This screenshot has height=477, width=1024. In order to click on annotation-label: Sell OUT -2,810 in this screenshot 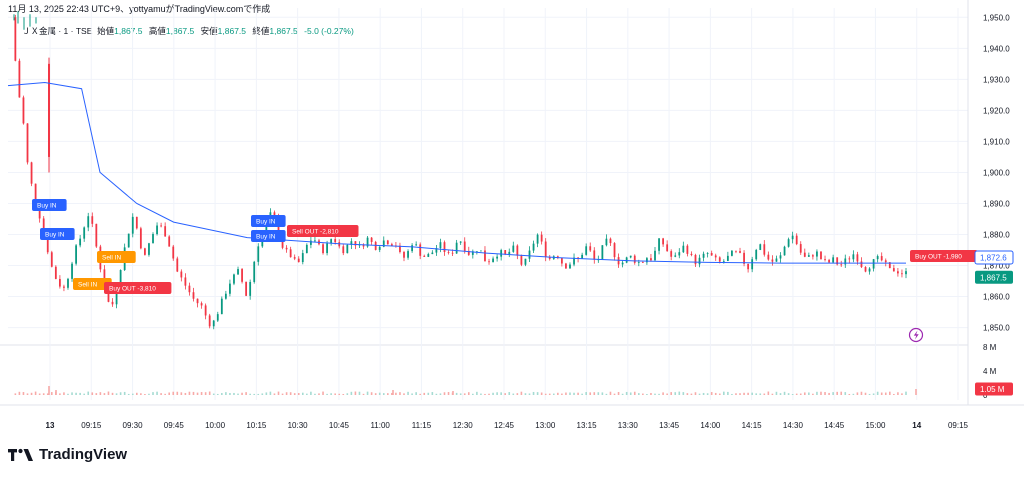, I will do `click(315, 232)`.